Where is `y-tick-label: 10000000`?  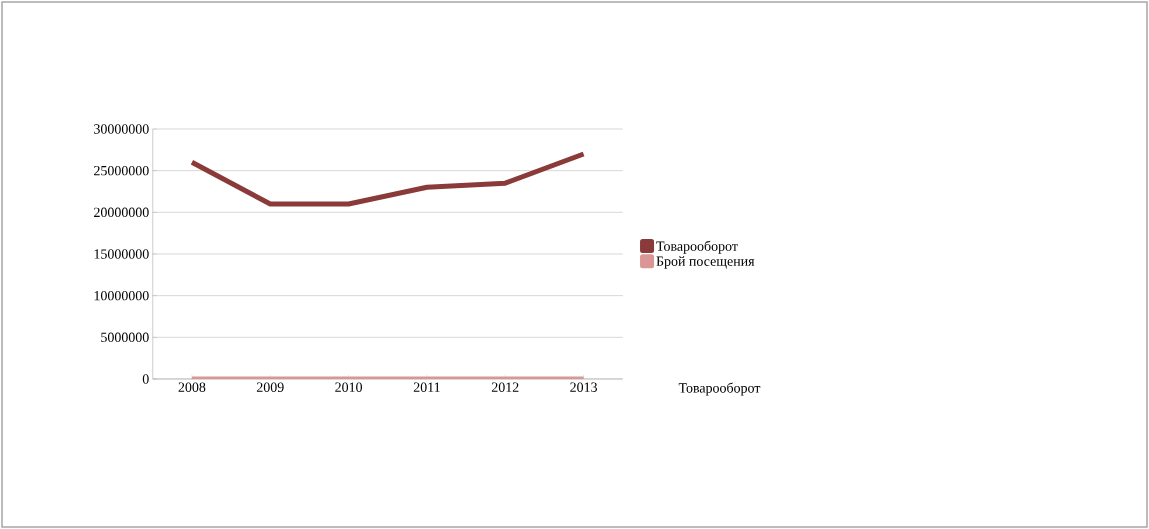 y-tick-label: 10000000 is located at coordinates (121, 295).